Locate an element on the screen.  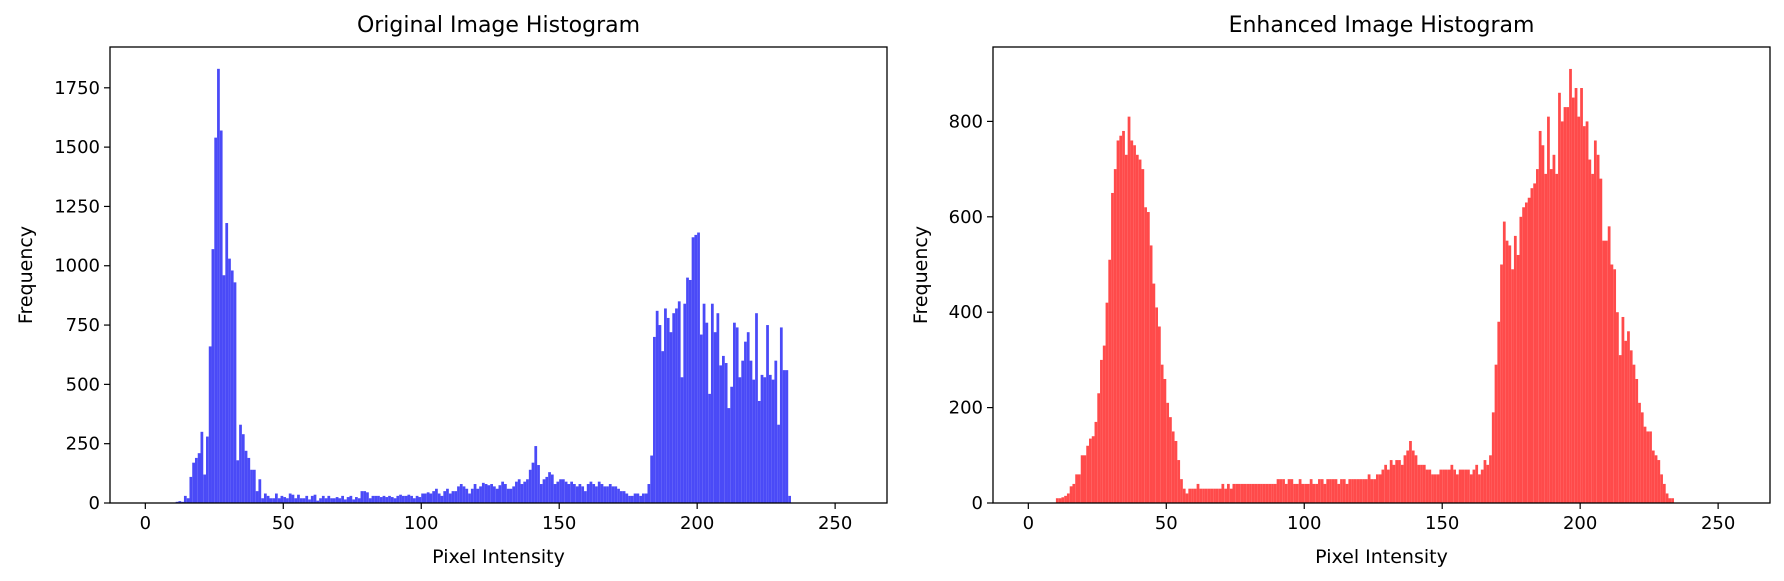
x-axis-label: Pixel Intensity is located at coordinates (1381, 557).